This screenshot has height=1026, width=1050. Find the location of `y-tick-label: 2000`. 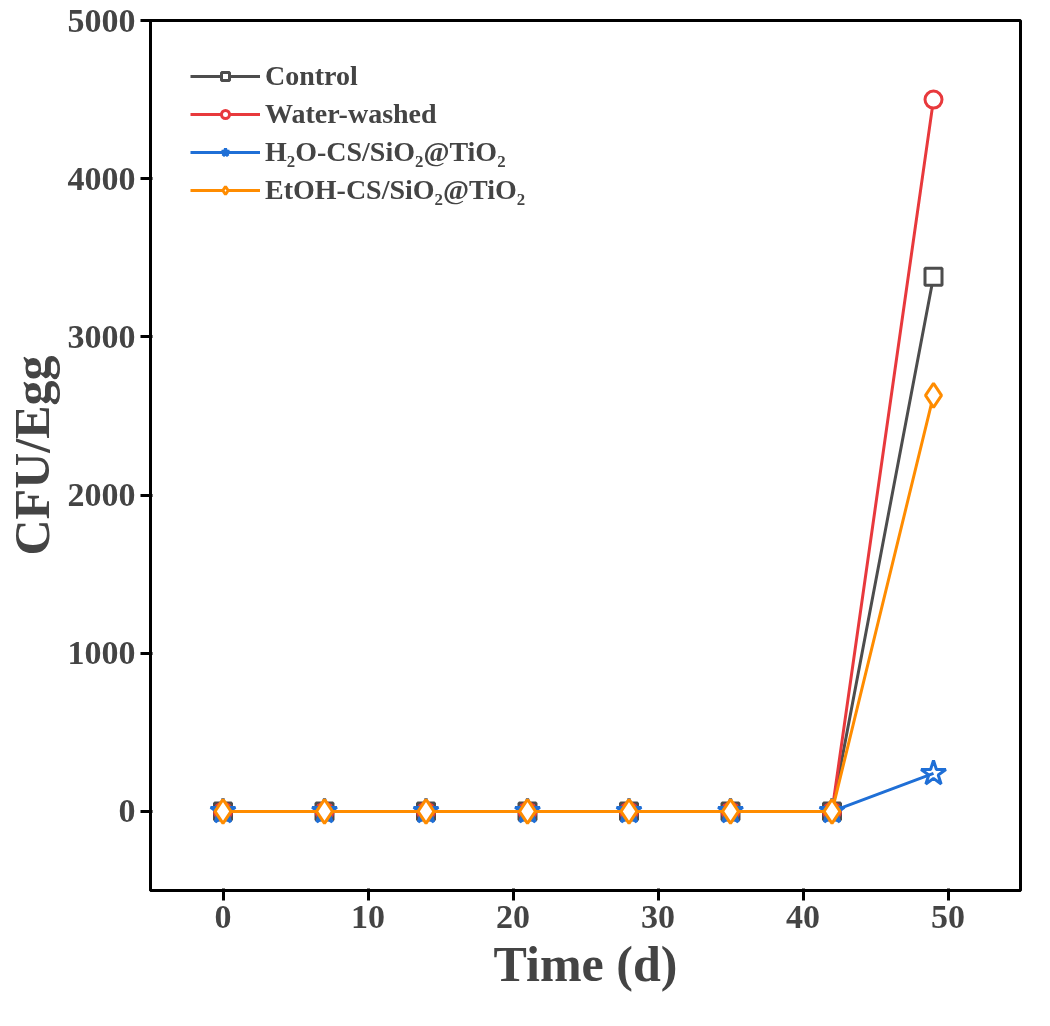

y-tick-label: 2000 is located at coordinates (101, 495).